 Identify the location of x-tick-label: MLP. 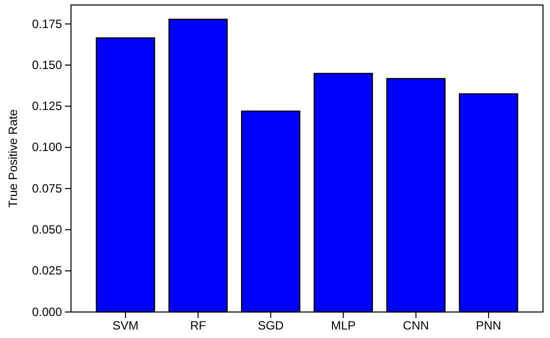
(343, 325).